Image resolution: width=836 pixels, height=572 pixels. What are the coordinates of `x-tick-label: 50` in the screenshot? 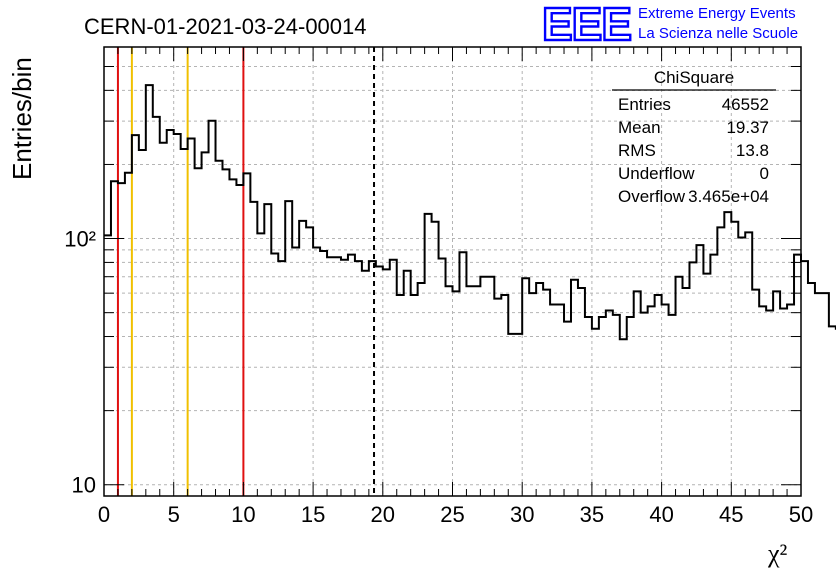 It's located at (801, 514).